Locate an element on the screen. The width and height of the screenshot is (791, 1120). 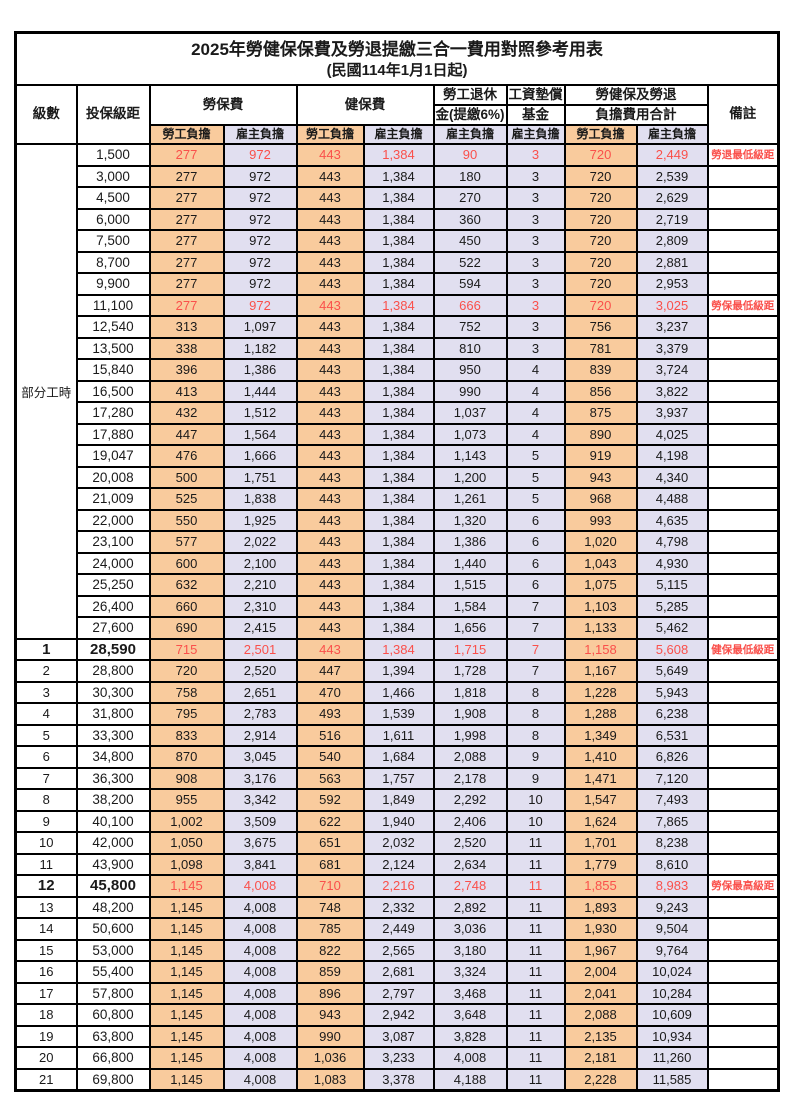
table-row: 9,900 277 972 443 1,384 594 3 720 2,953 is located at coordinates (398, 284).